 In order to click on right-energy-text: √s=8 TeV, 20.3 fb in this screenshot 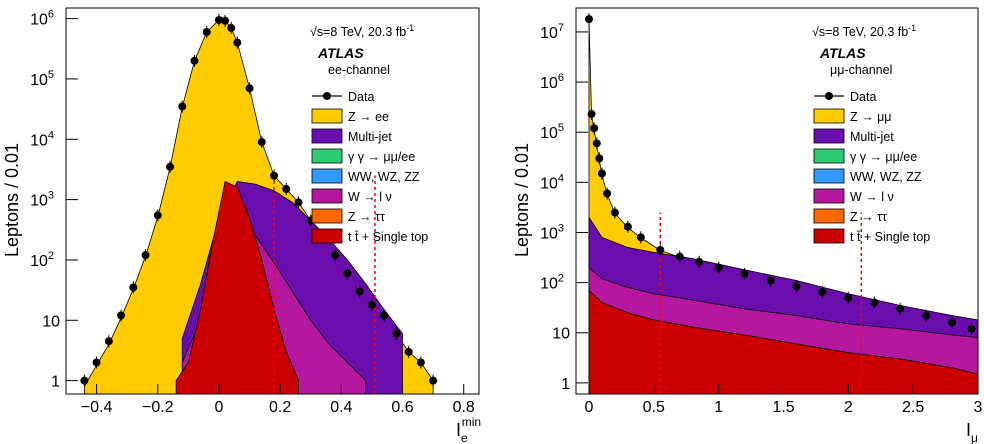, I will do `click(860, 32)`.